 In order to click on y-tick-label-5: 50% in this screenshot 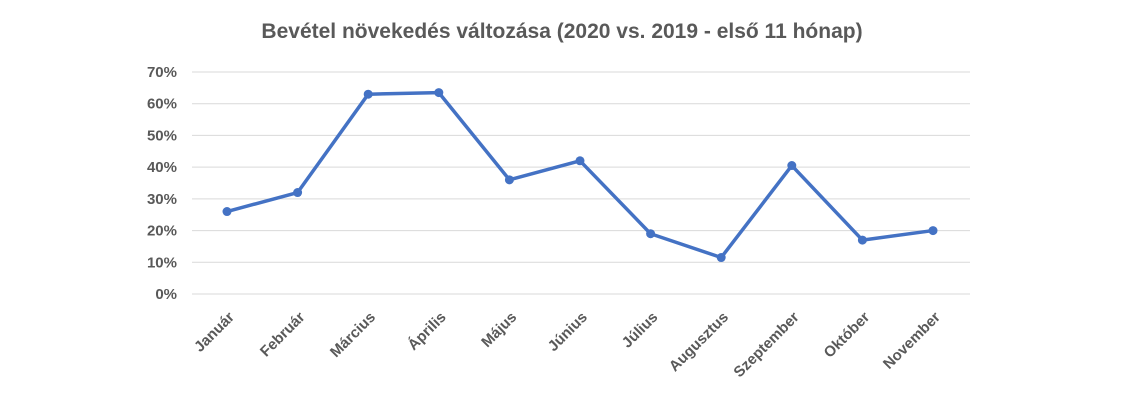, I will do `click(162, 135)`.